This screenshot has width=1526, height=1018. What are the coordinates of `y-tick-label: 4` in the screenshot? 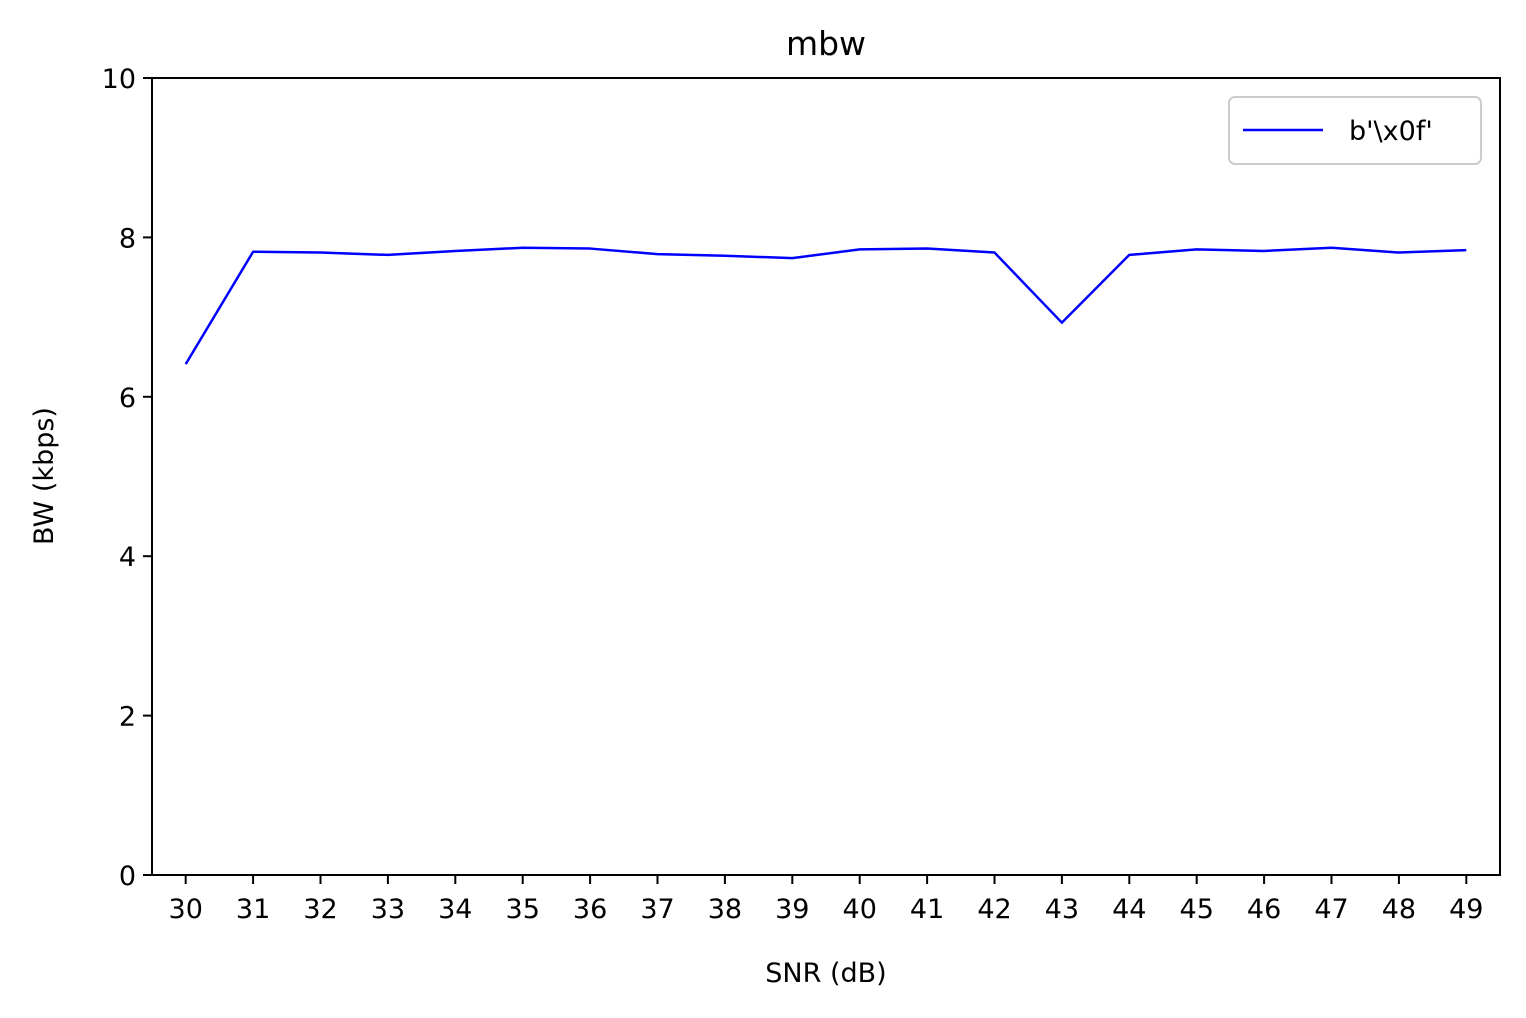 It's located at (127, 557).